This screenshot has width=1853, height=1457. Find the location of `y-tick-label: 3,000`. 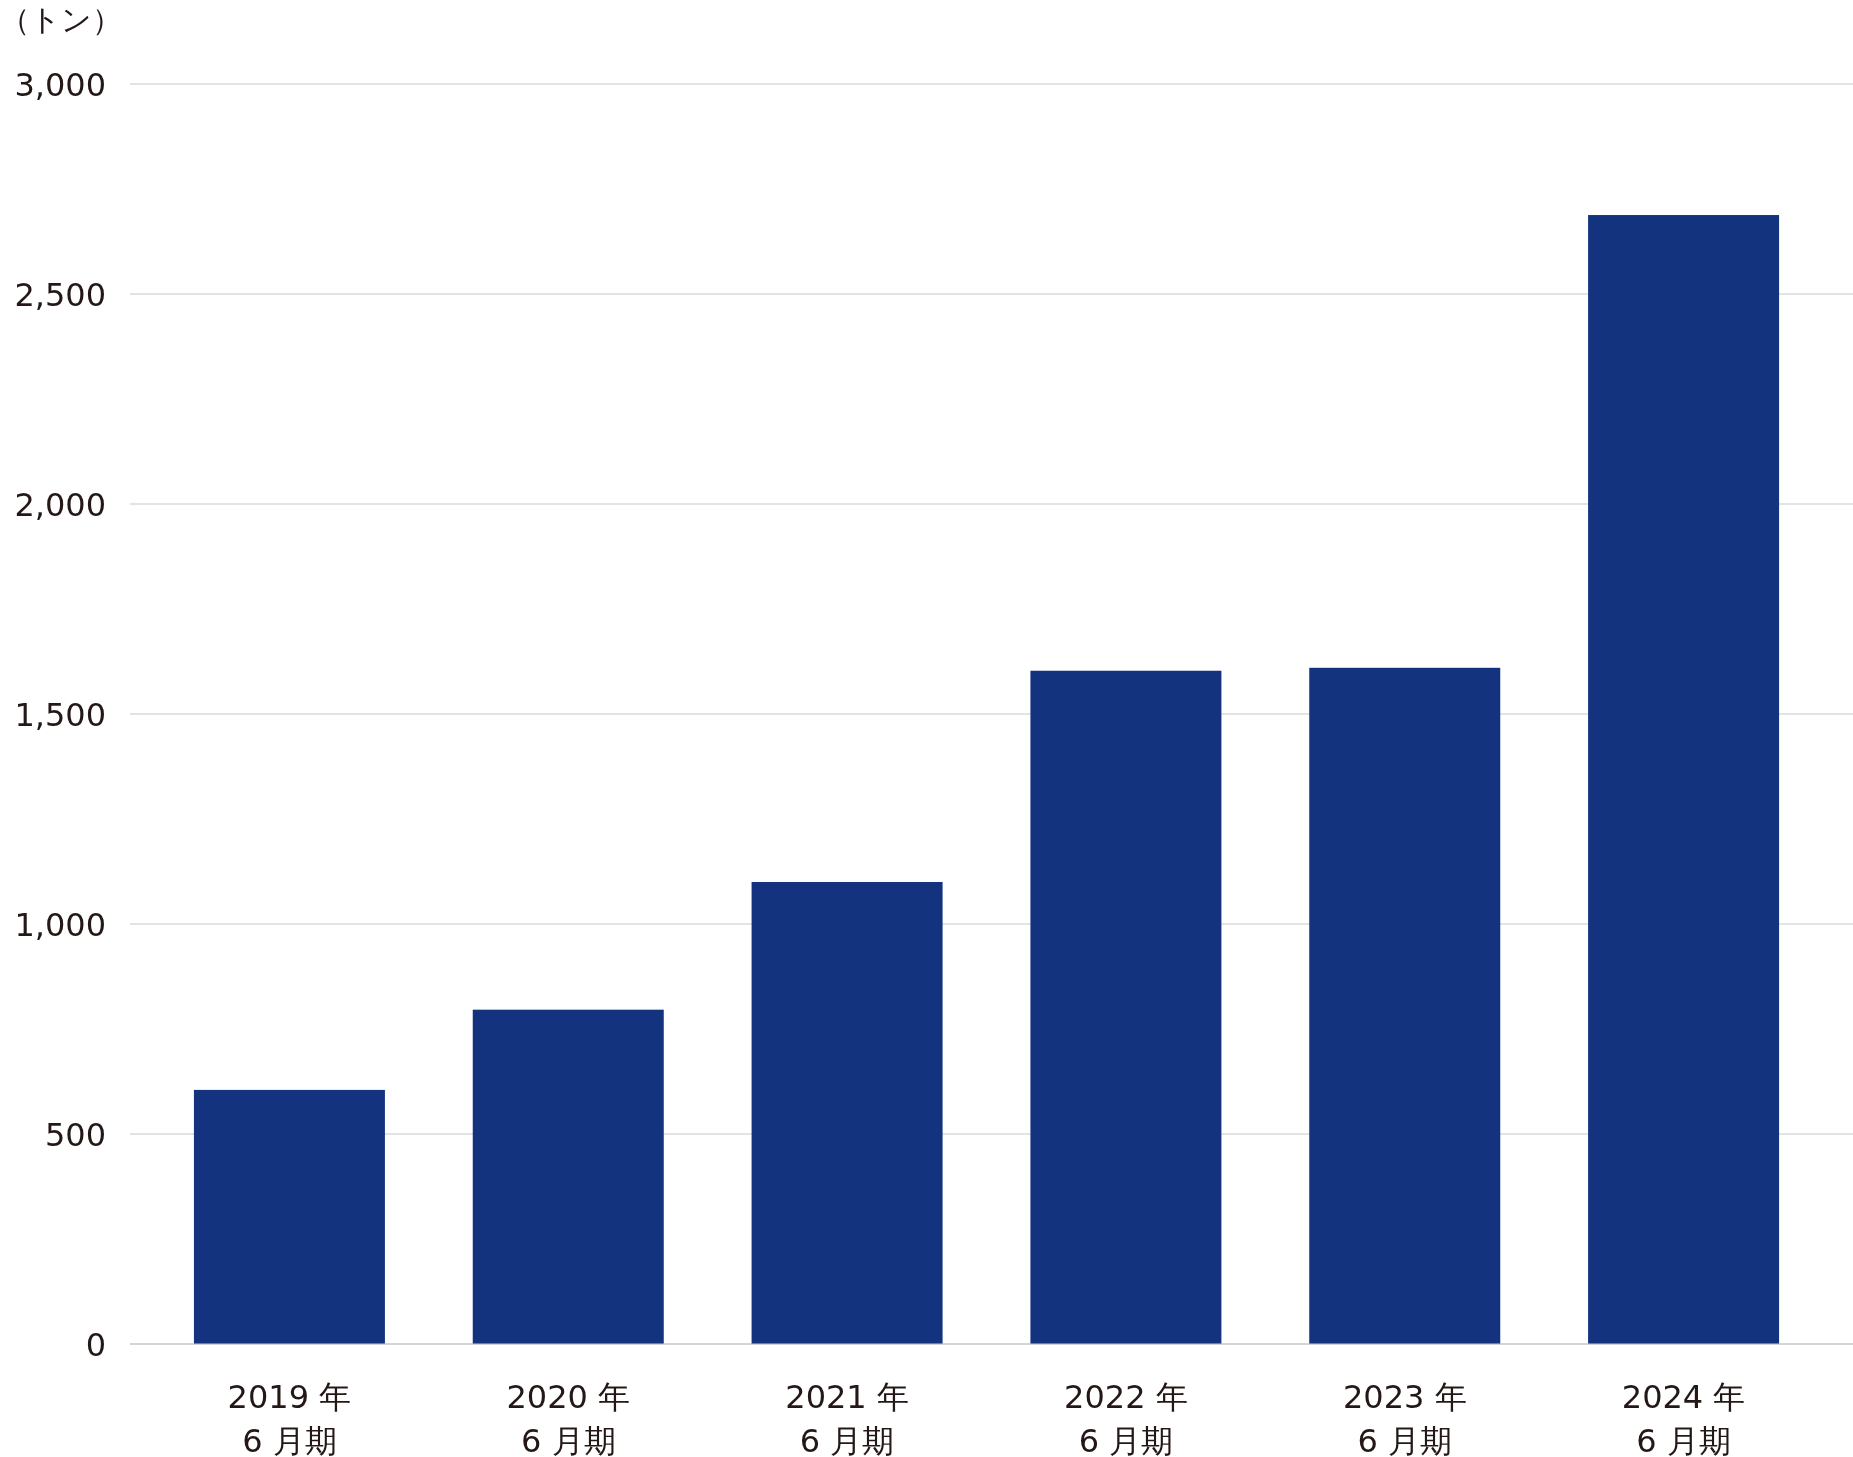

y-tick-label: 3,000 is located at coordinates (60, 85).